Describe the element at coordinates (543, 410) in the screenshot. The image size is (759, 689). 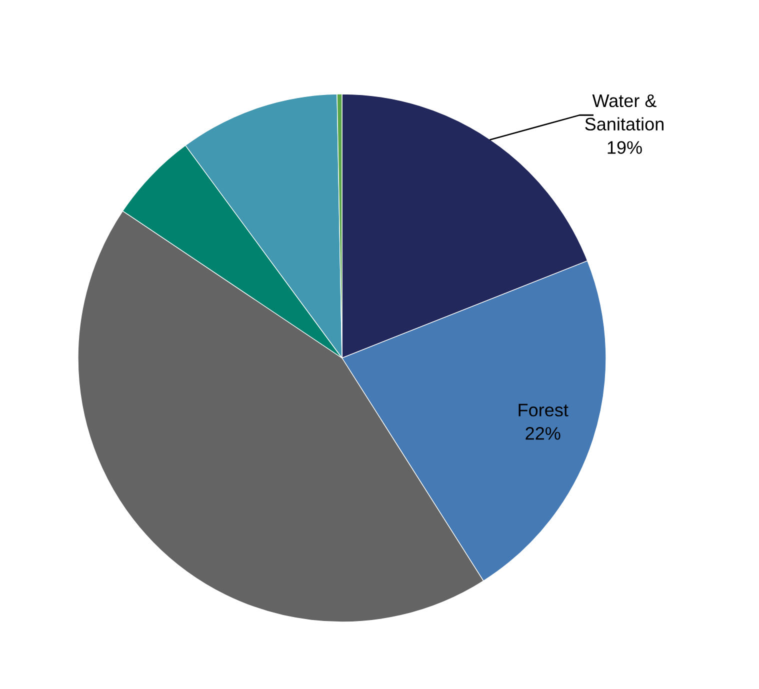
I see `slice-label: Forest` at that location.